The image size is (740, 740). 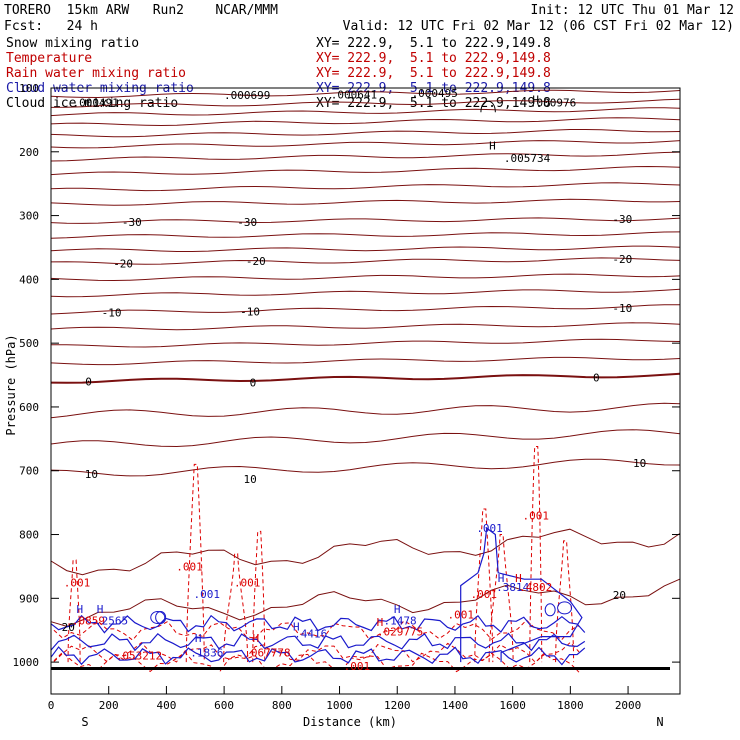 I want to click on y-axis-label: Pressure (hPa), so click(x=11, y=384).